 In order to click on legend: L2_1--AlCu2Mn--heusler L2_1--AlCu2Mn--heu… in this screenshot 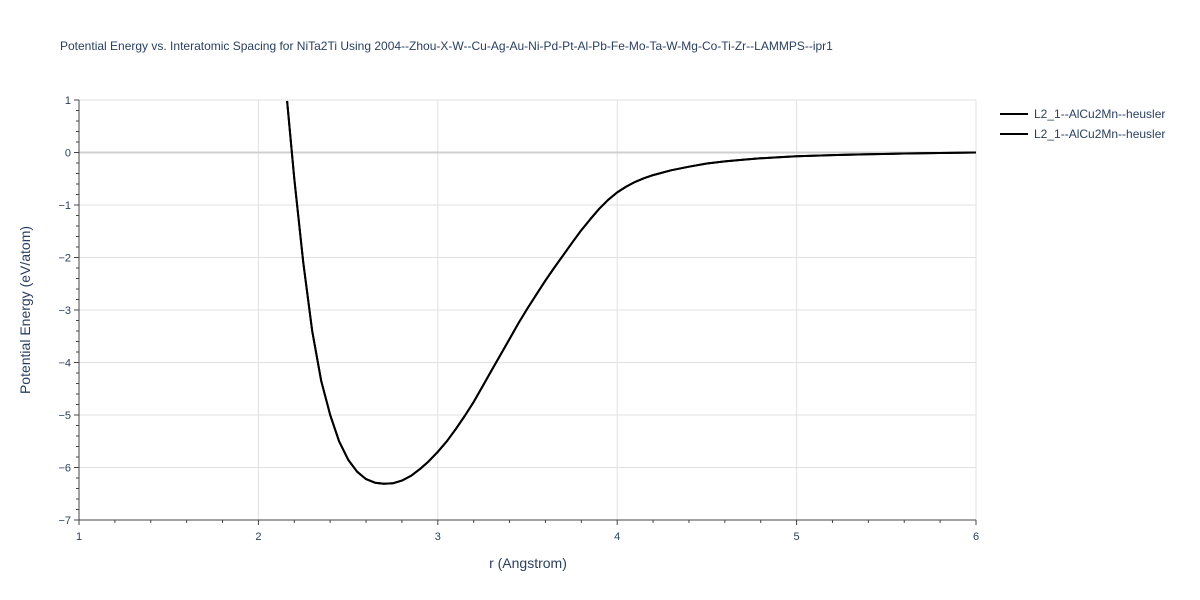, I will do `click(1082, 124)`.